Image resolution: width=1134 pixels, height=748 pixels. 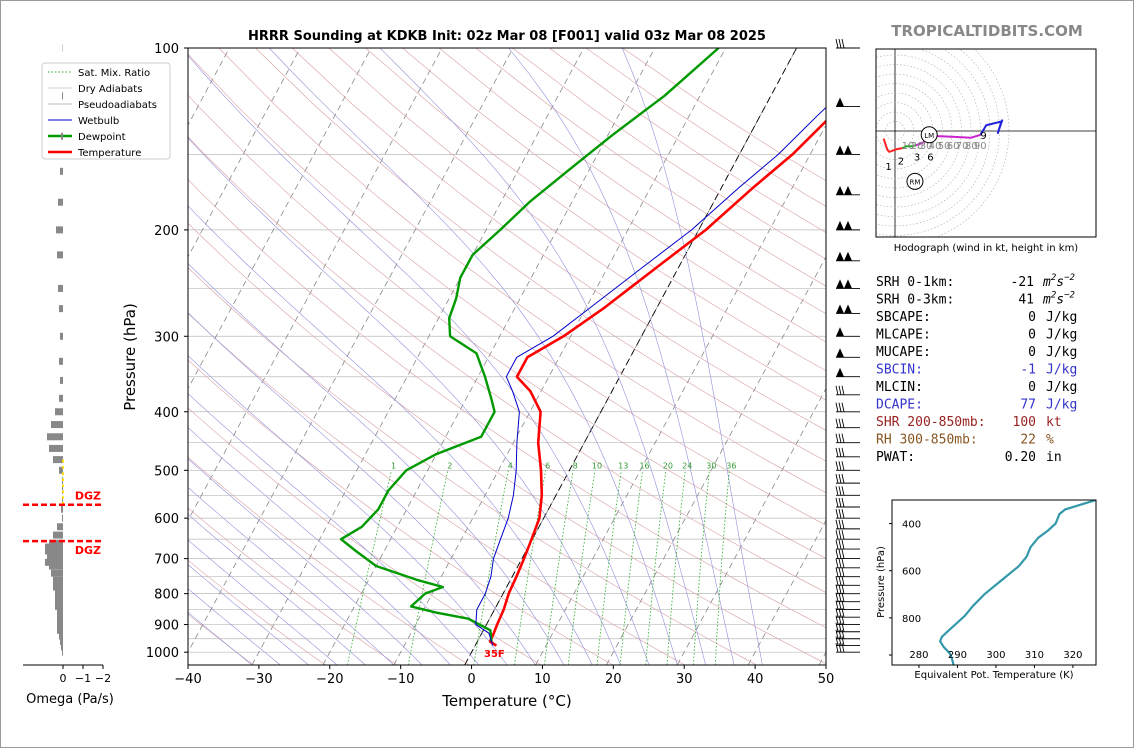 What do you see at coordinates (935, 146) in the screenshot?
I see `hodograph-ring-label: 40` at bounding box center [935, 146].